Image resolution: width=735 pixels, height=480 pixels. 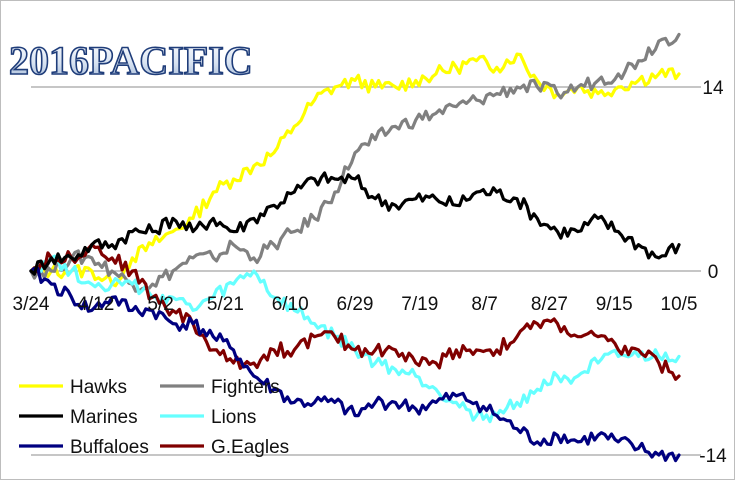 I want to click on x-tick-label: 10/5, so click(x=679, y=304).